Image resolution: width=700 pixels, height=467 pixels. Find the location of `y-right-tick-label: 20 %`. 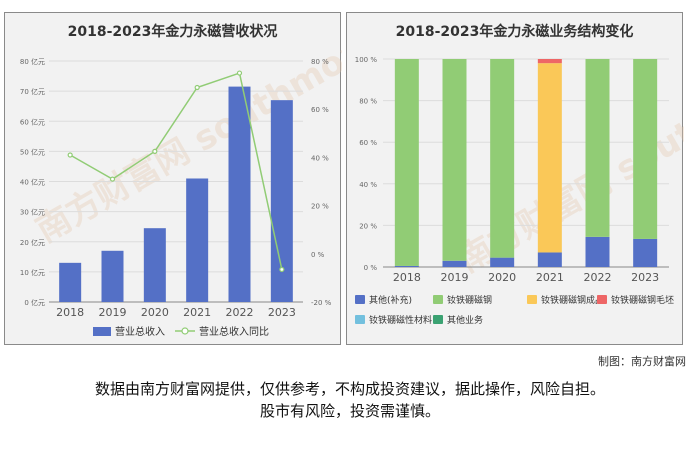

y-right-tick-label: 20 % is located at coordinates (320, 207).